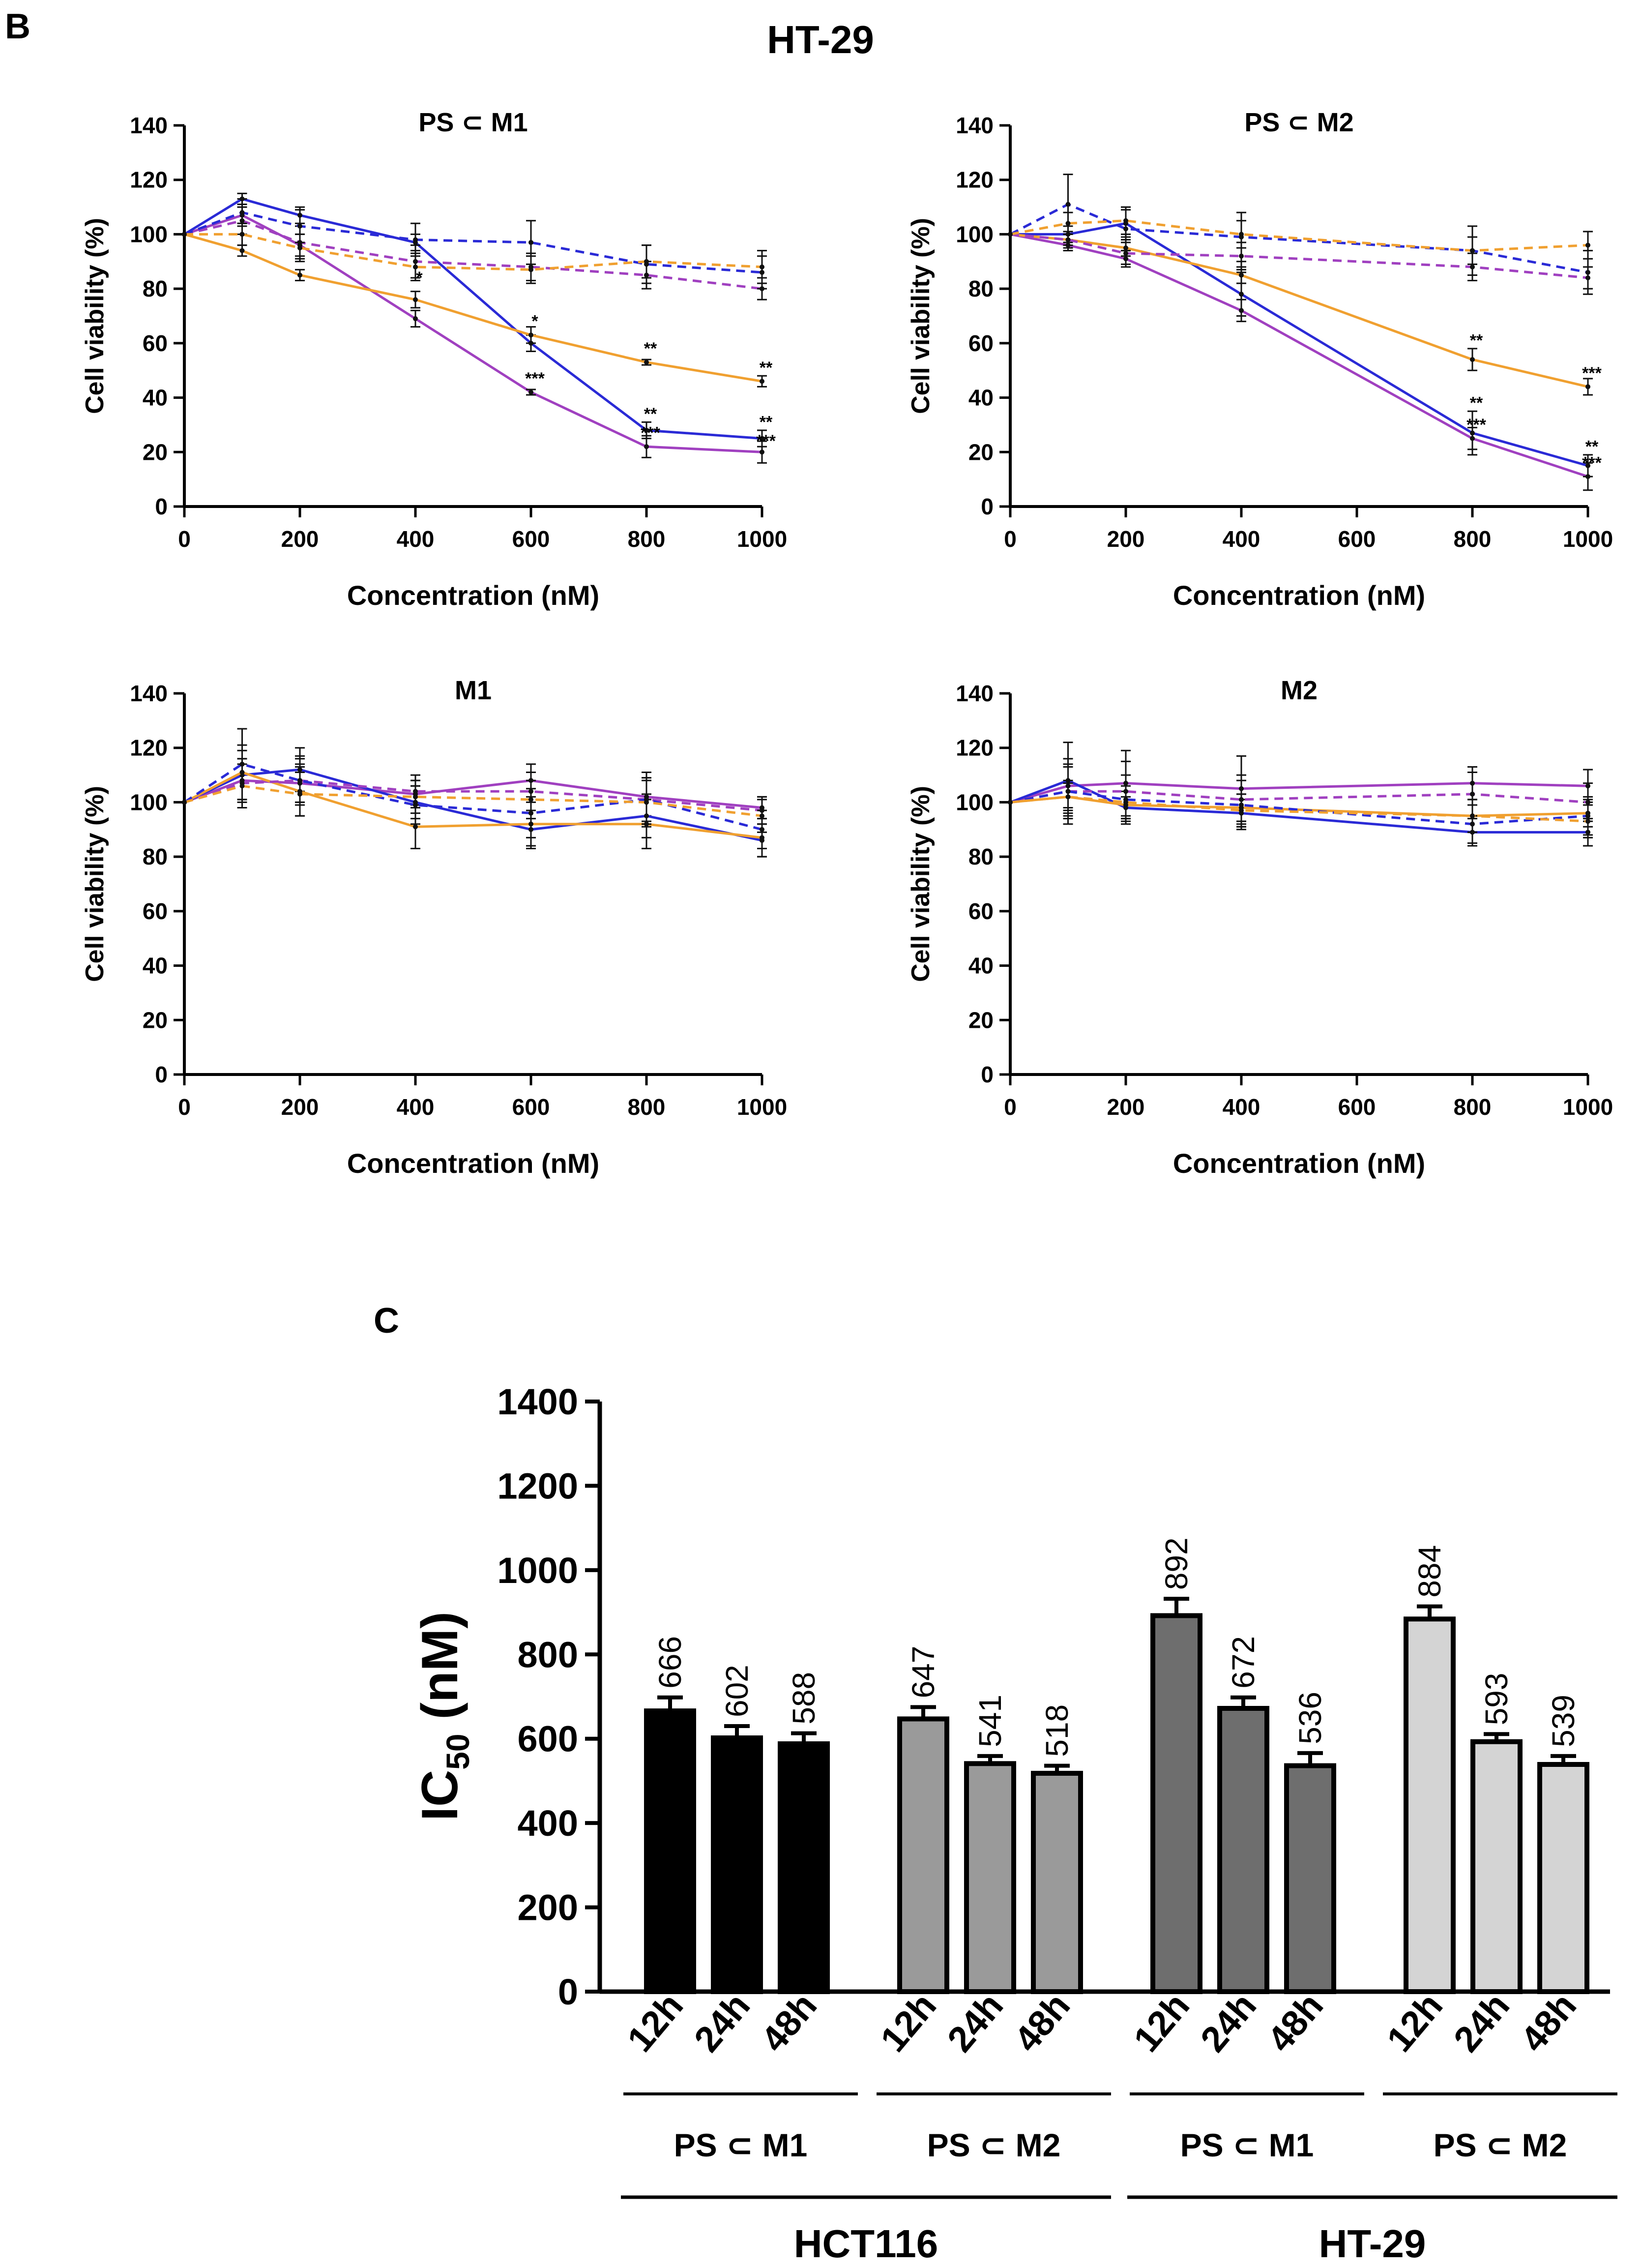  Describe the element at coordinates (1563, 1721) in the screenshot. I see `data-label: 539` at that location.